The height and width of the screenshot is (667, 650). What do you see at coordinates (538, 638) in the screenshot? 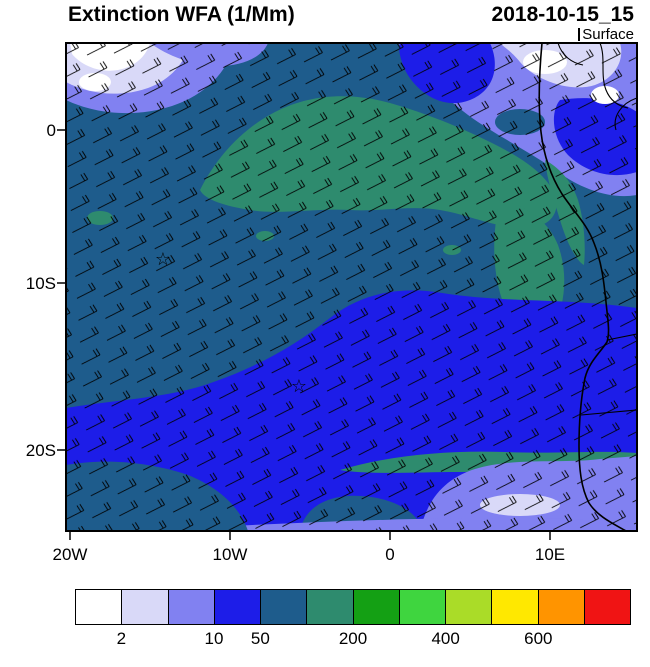
I see `colorbar-tick-label: 600` at bounding box center [538, 638].